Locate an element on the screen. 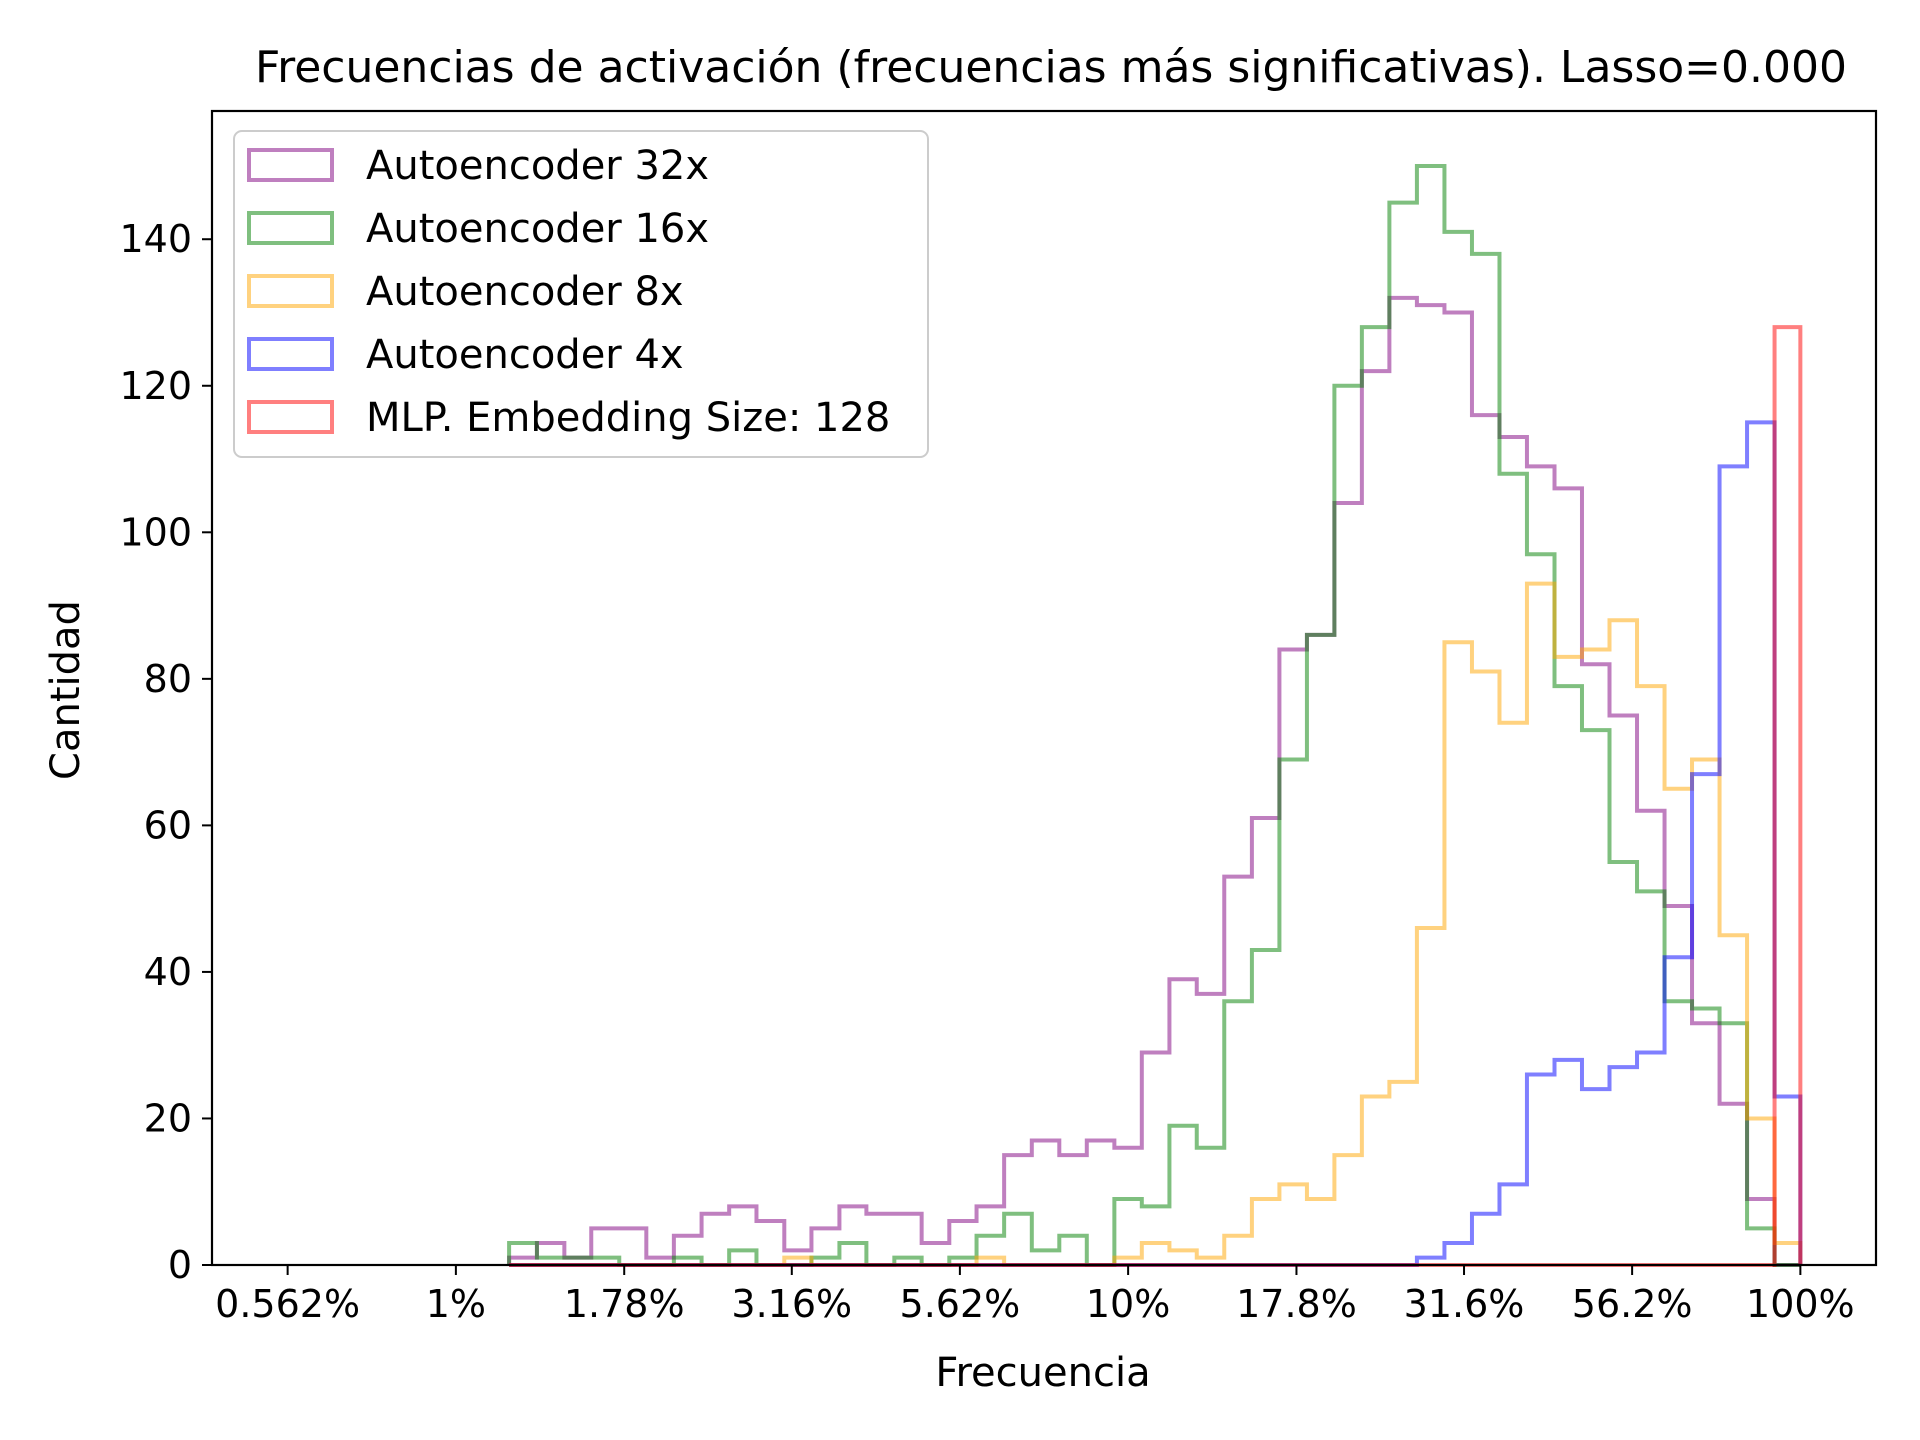  legend-label-autoencoder-16x: Autoencoder 16x is located at coordinates (537, 229).